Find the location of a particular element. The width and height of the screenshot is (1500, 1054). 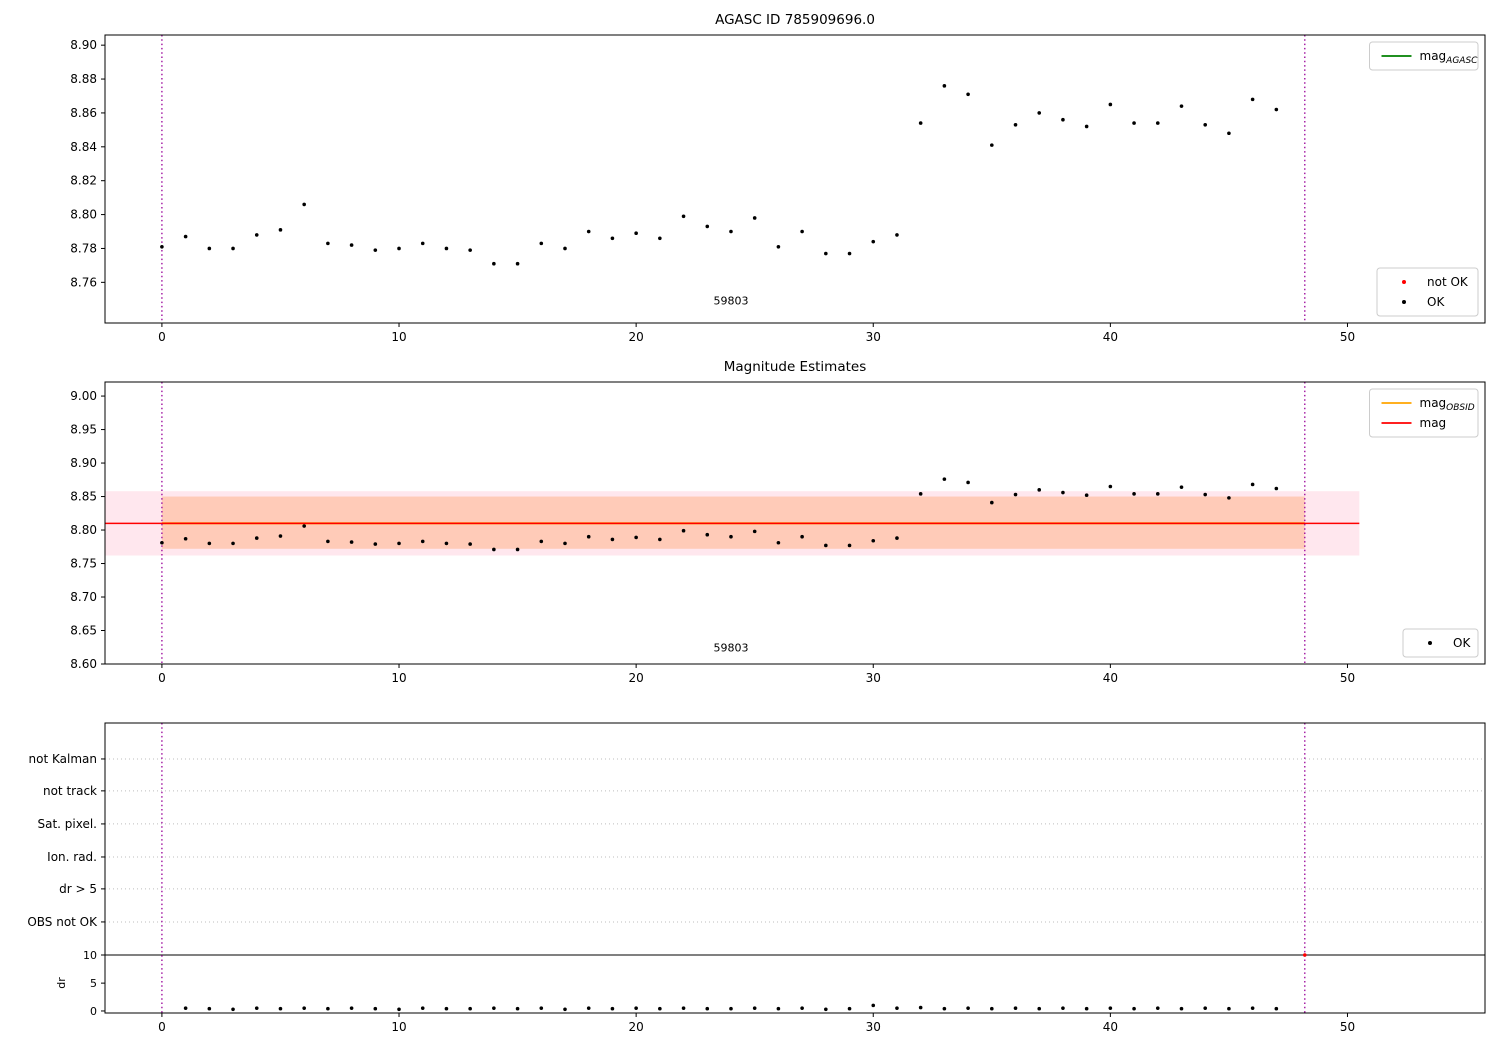

y-tick-label: 8.95 is located at coordinates (83, 430).